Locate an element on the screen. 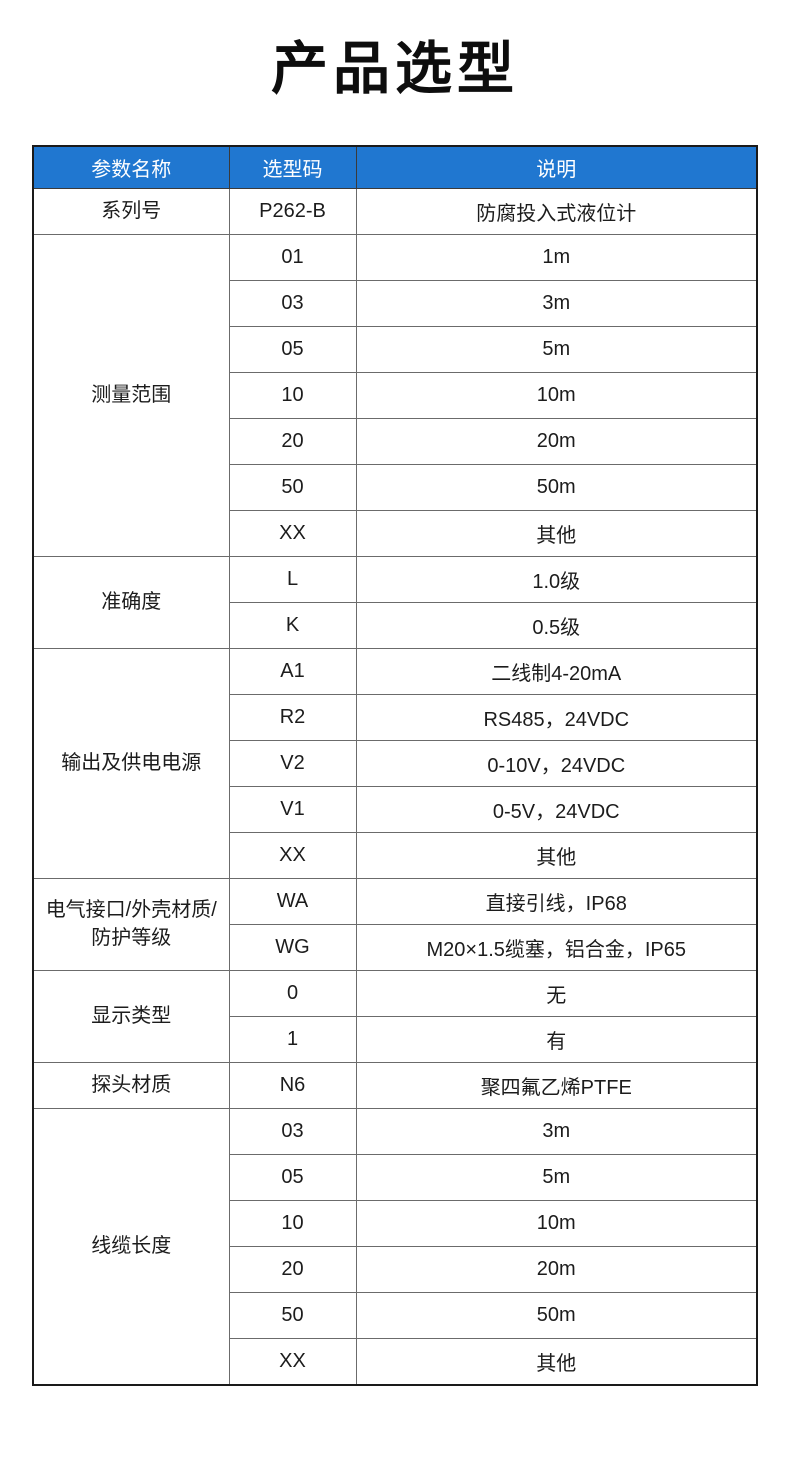 The image size is (790, 1476). param-name-cell: 电气接口/外壳材质/ 防护等级 is located at coordinates (131, 924).